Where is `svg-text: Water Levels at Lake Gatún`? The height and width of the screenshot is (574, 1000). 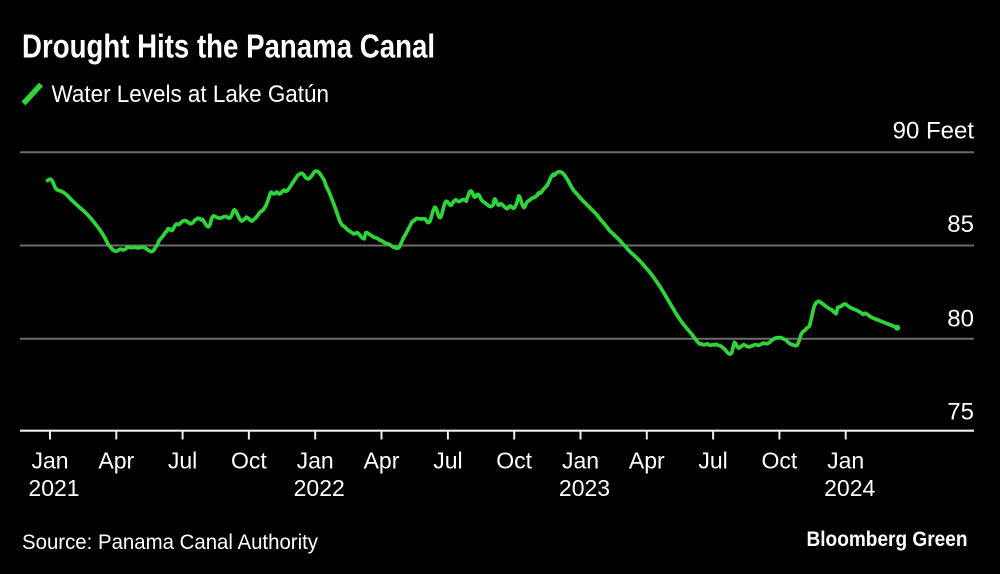
svg-text: Water Levels at Lake Gatún is located at coordinates (191, 94).